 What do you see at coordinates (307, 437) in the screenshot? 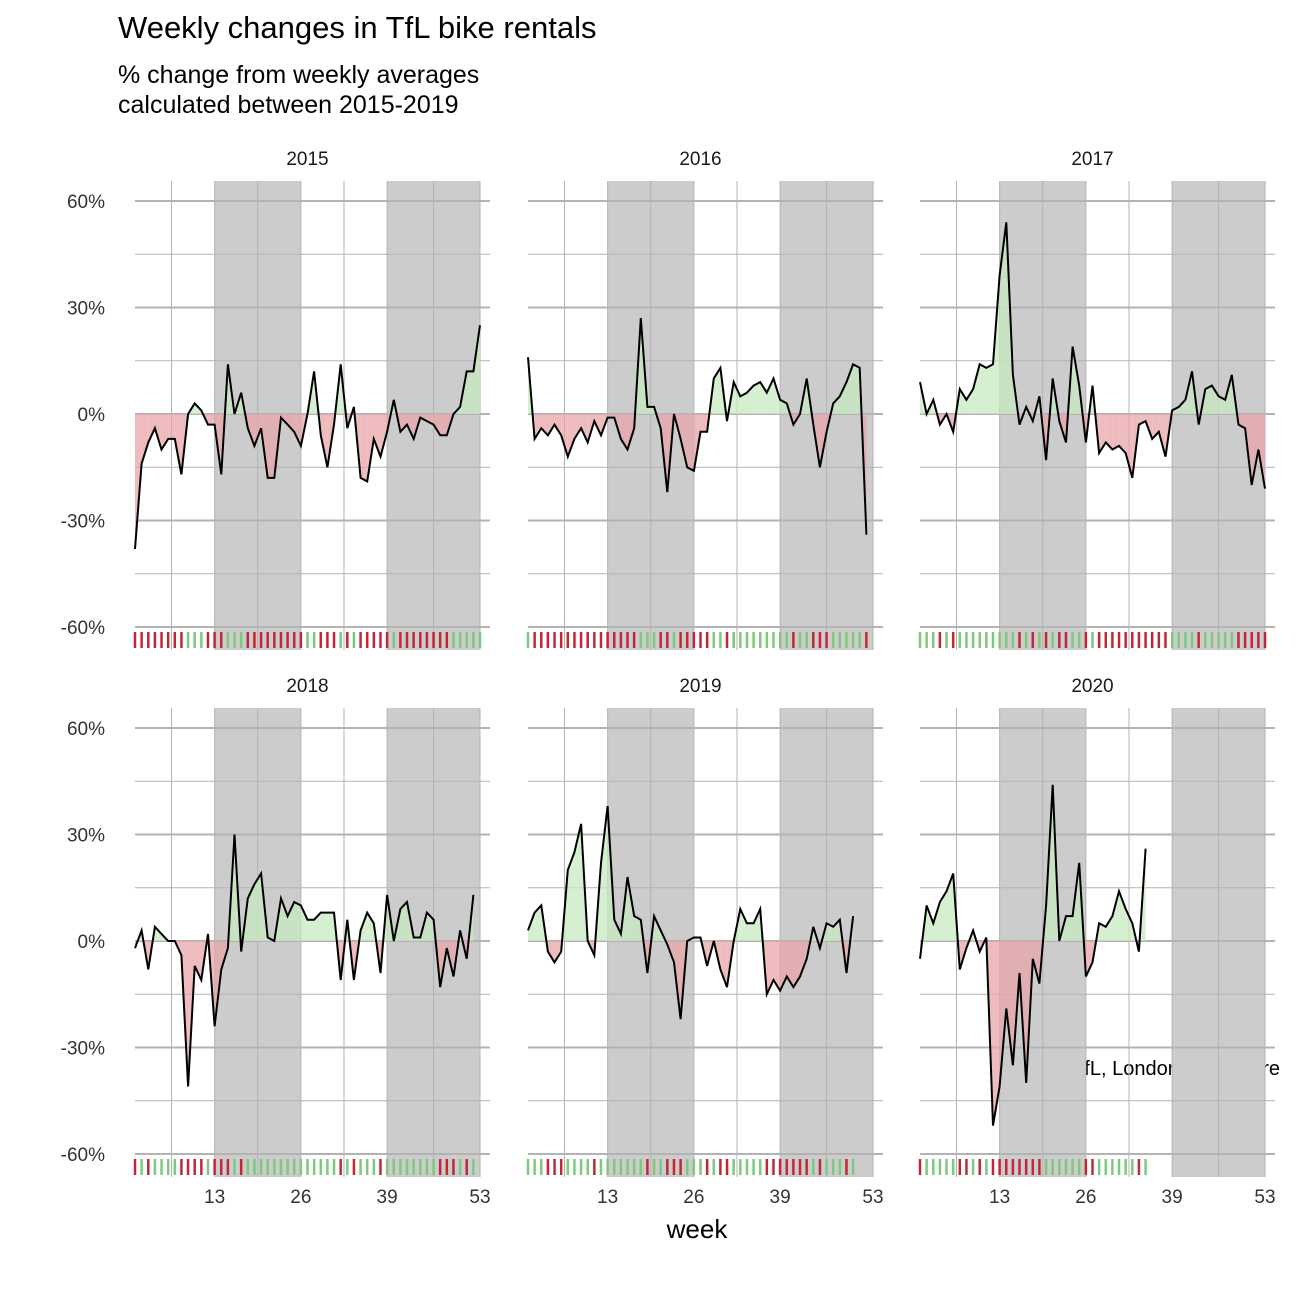
I see `series-line-2015` at bounding box center [307, 437].